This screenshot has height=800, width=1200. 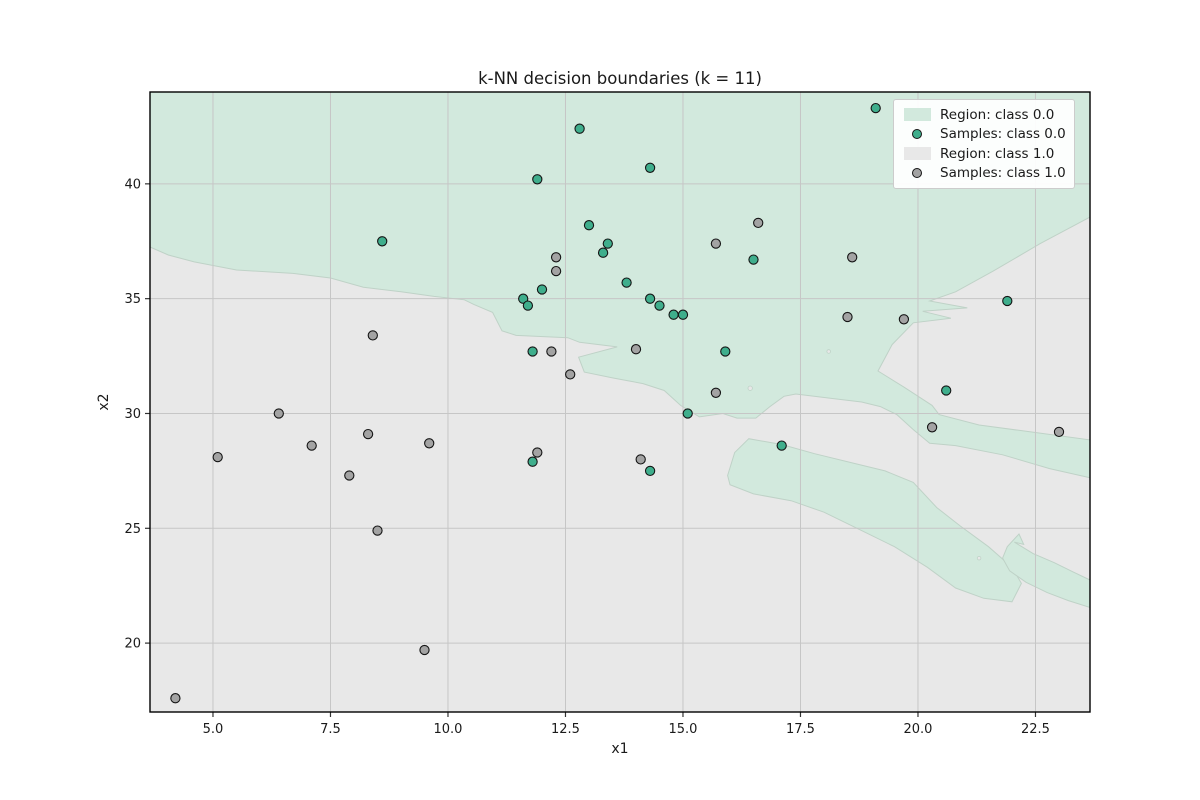 What do you see at coordinates (132, 644) in the screenshot?
I see `y-tick-label: 20` at bounding box center [132, 644].